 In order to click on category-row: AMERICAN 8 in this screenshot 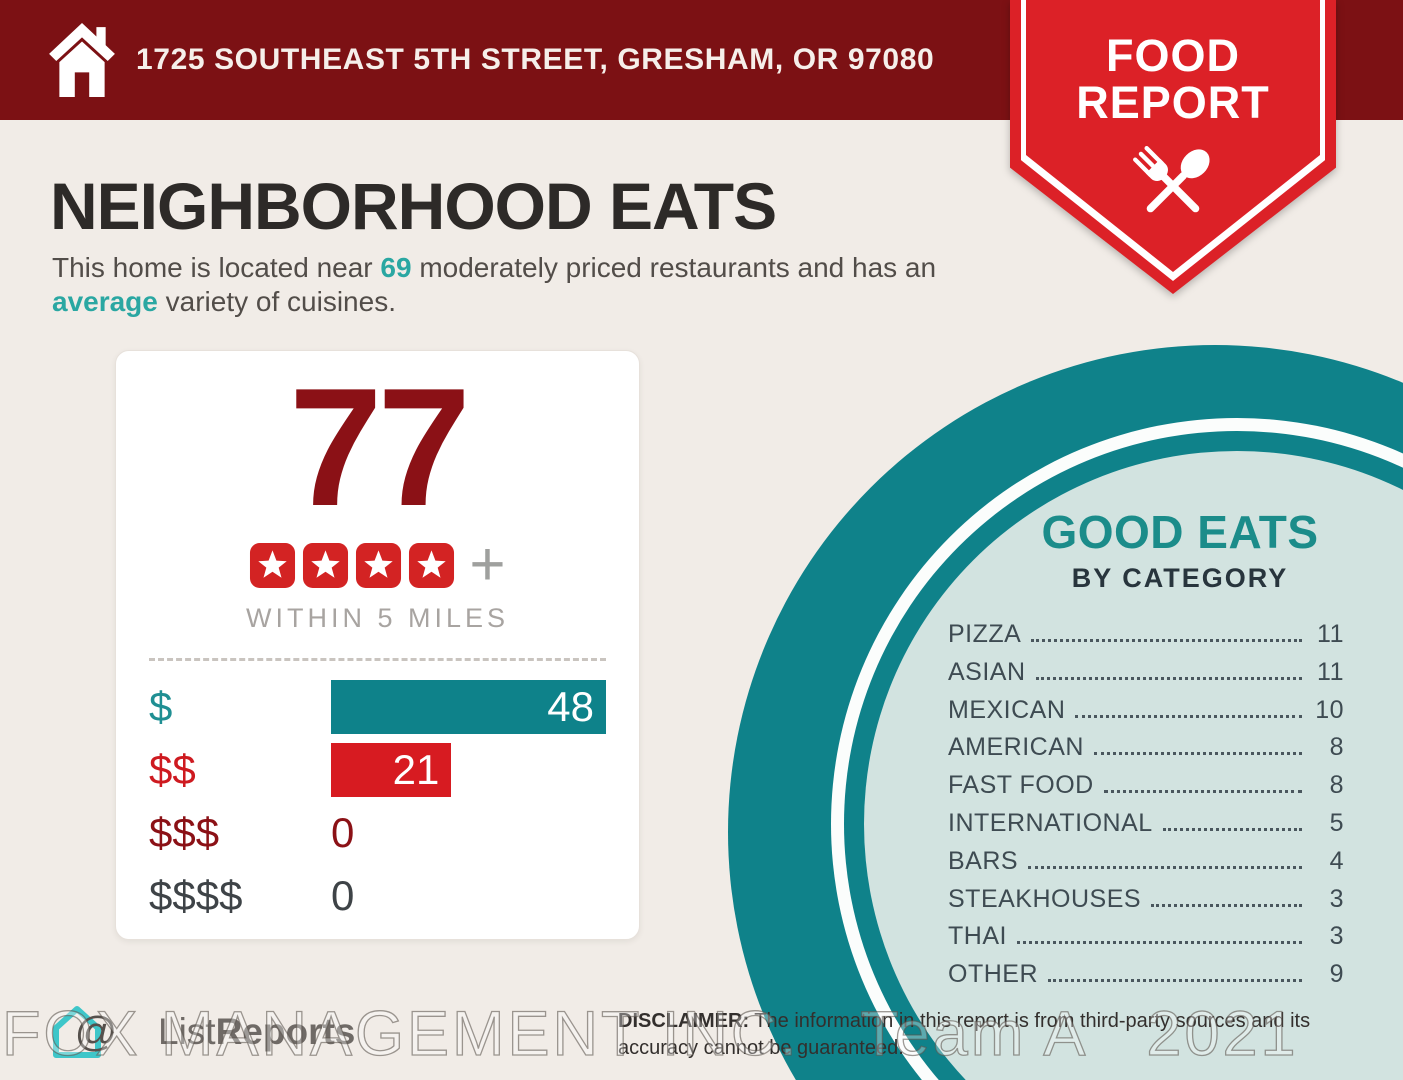, I will do `click(1146, 752)`.